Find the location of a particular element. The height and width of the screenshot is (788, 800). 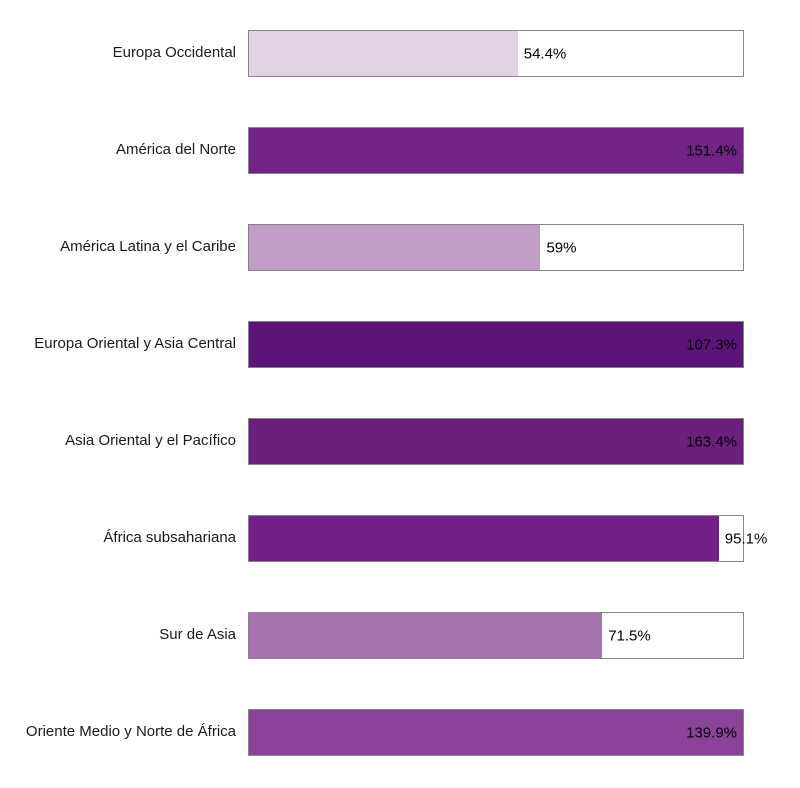

bar-track: 54.4% is located at coordinates (496, 53).